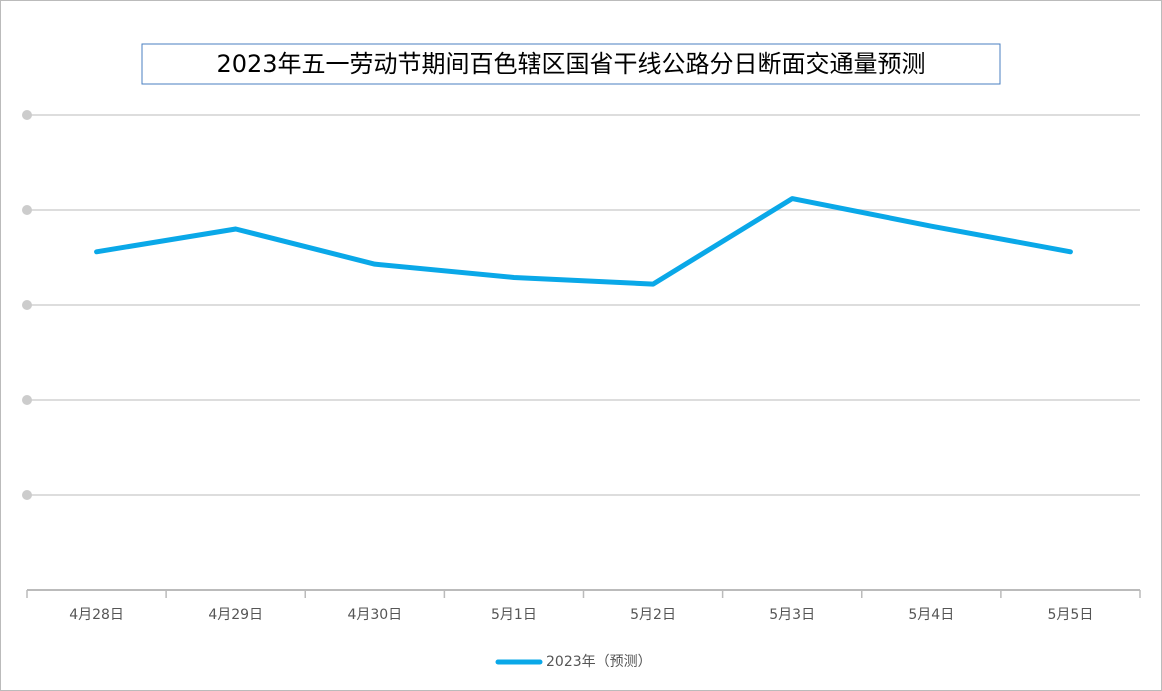 Image resolution: width=1162 pixels, height=691 pixels. Describe the element at coordinates (374, 615) in the screenshot. I see `x-tick-label: 4月30日` at that location.